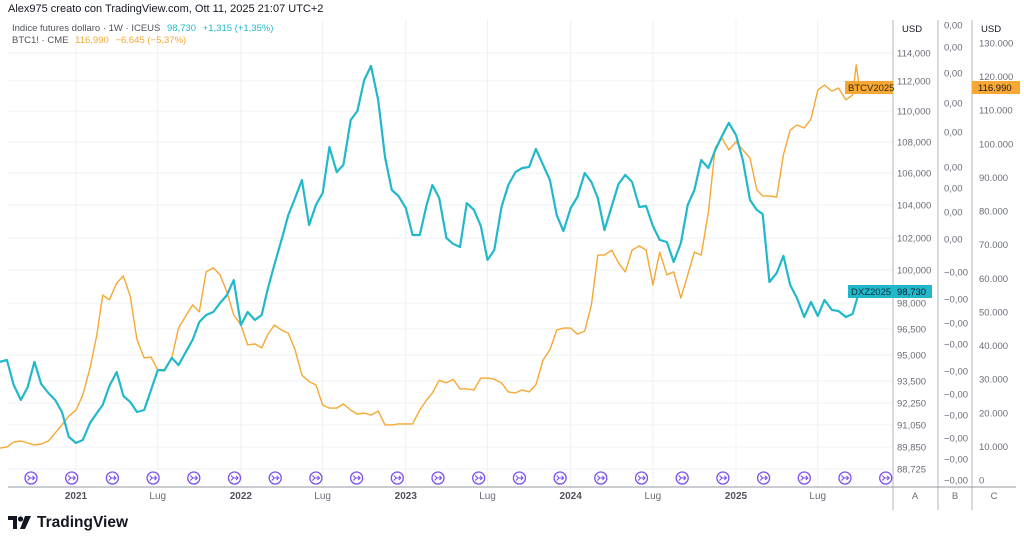  What do you see at coordinates (911, 448) in the screenshot?
I see `axis-a-tick: 89,850` at bounding box center [911, 448].